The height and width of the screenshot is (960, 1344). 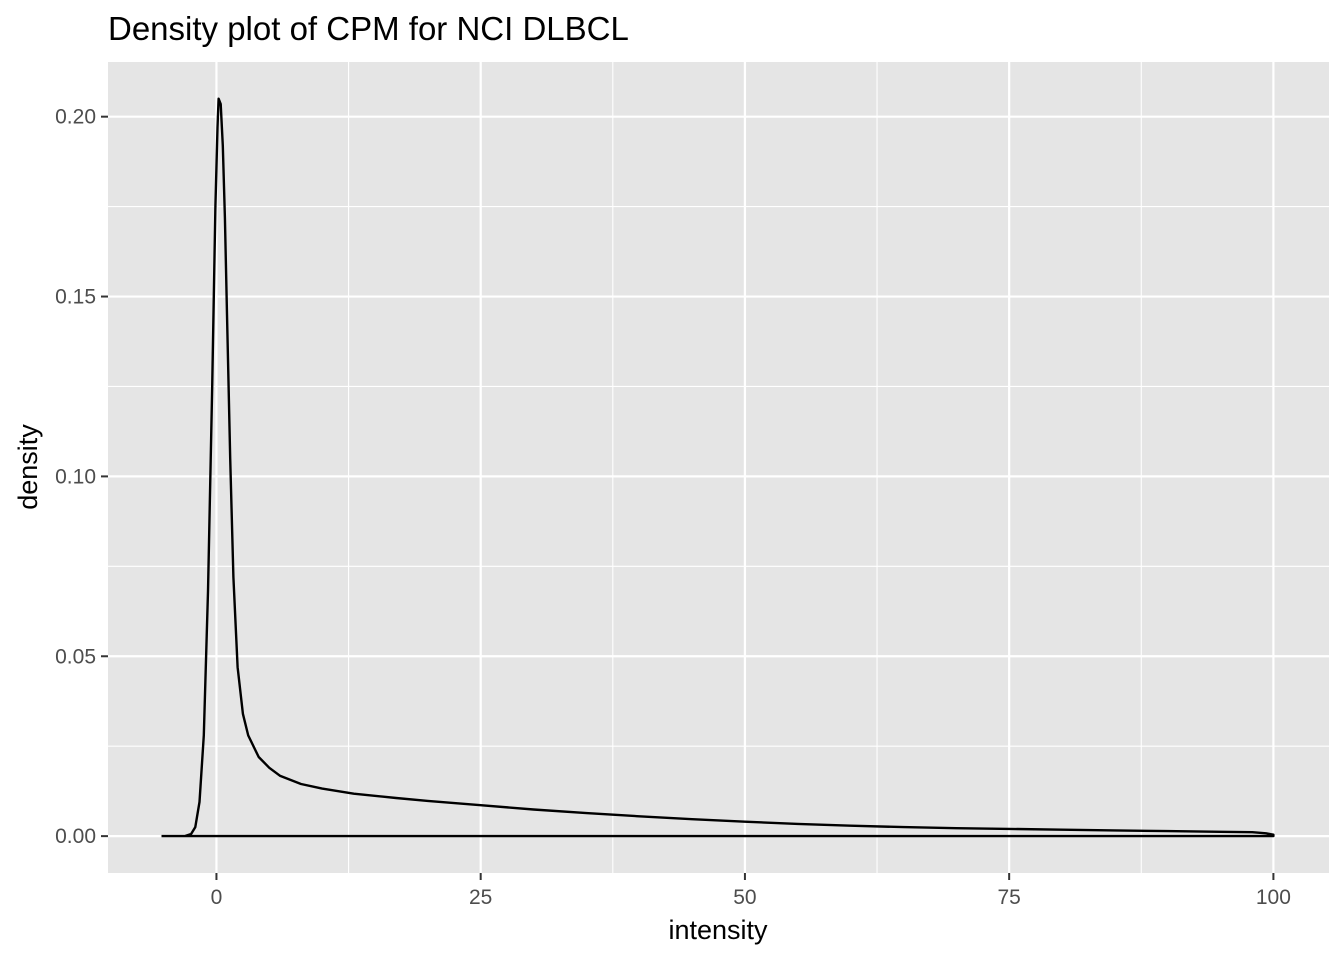 What do you see at coordinates (1273, 897) in the screenshot?
I see `x-tick-label: 100` at bounding box center [1273, 897].